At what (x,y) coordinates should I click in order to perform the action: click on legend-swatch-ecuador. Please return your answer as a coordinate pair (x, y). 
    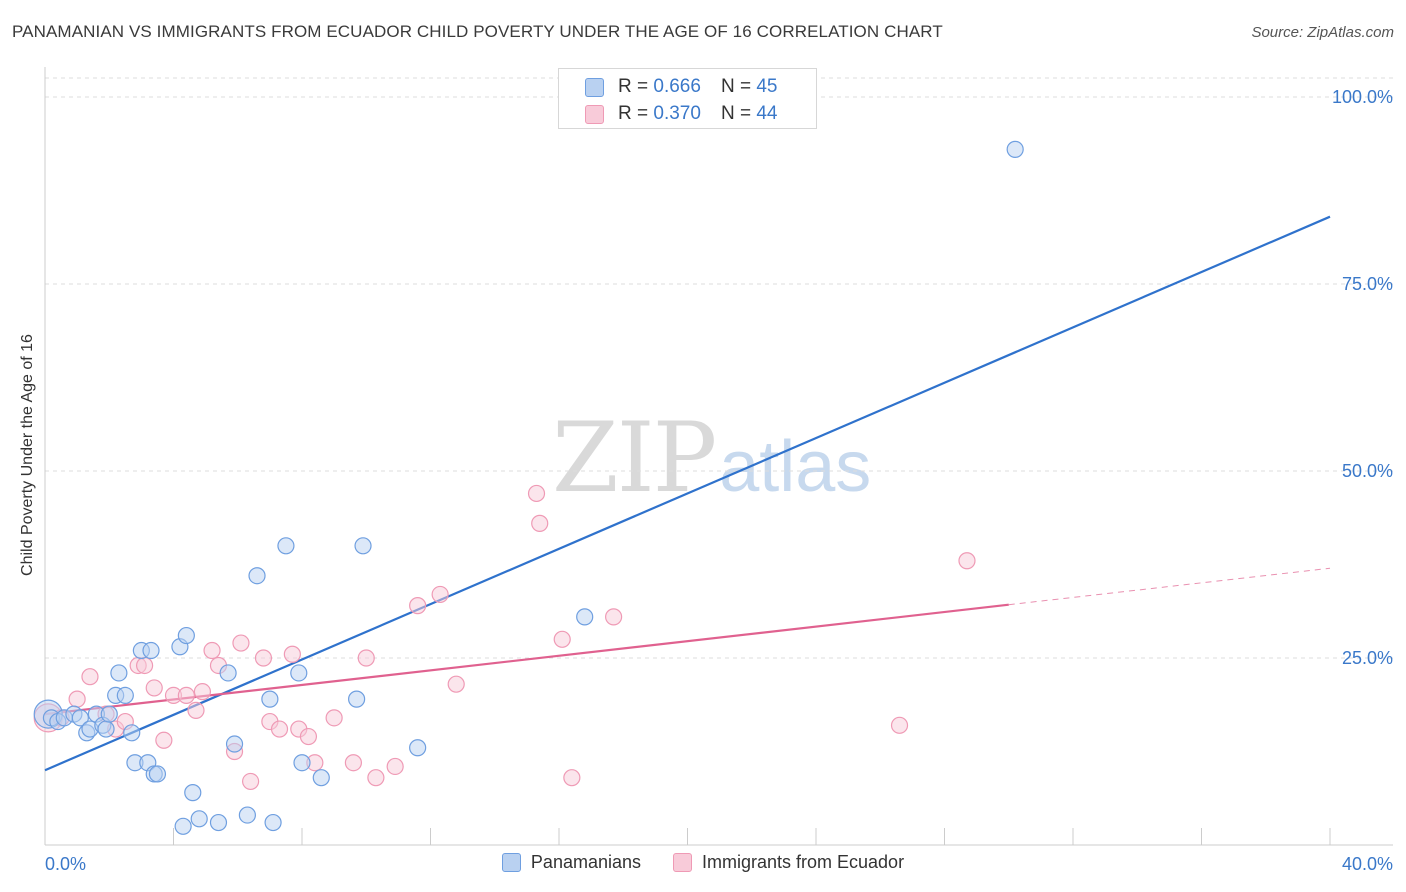
    Looking at the image, I should click on (594, 114).